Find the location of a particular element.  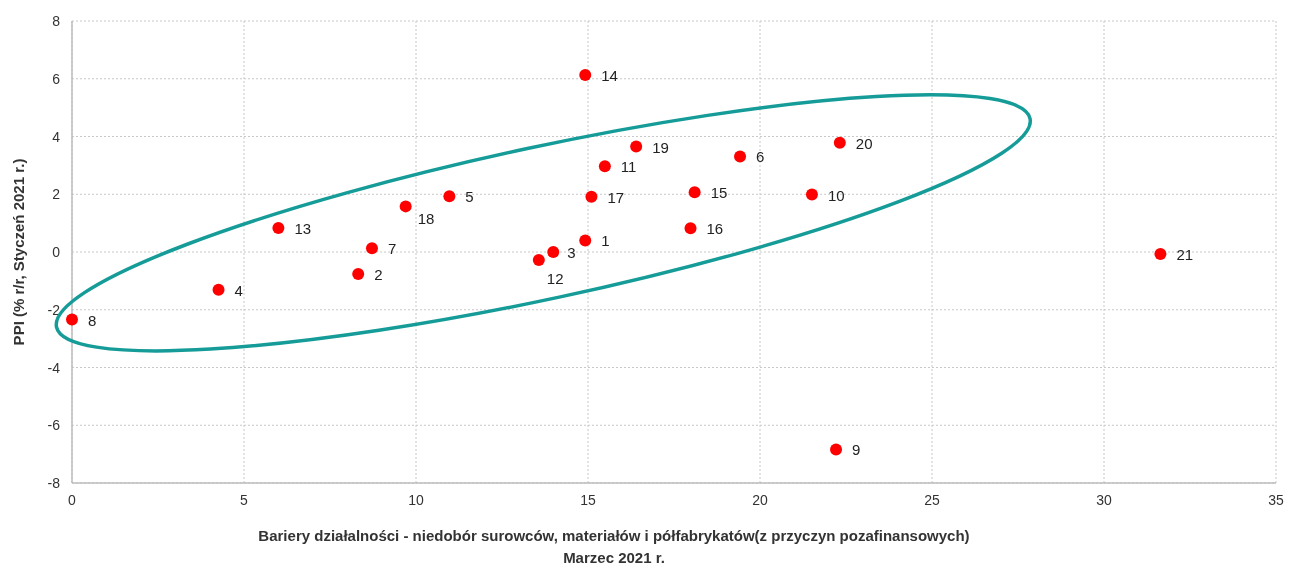

annotation: 21 is located at coordinates (1185, 254).